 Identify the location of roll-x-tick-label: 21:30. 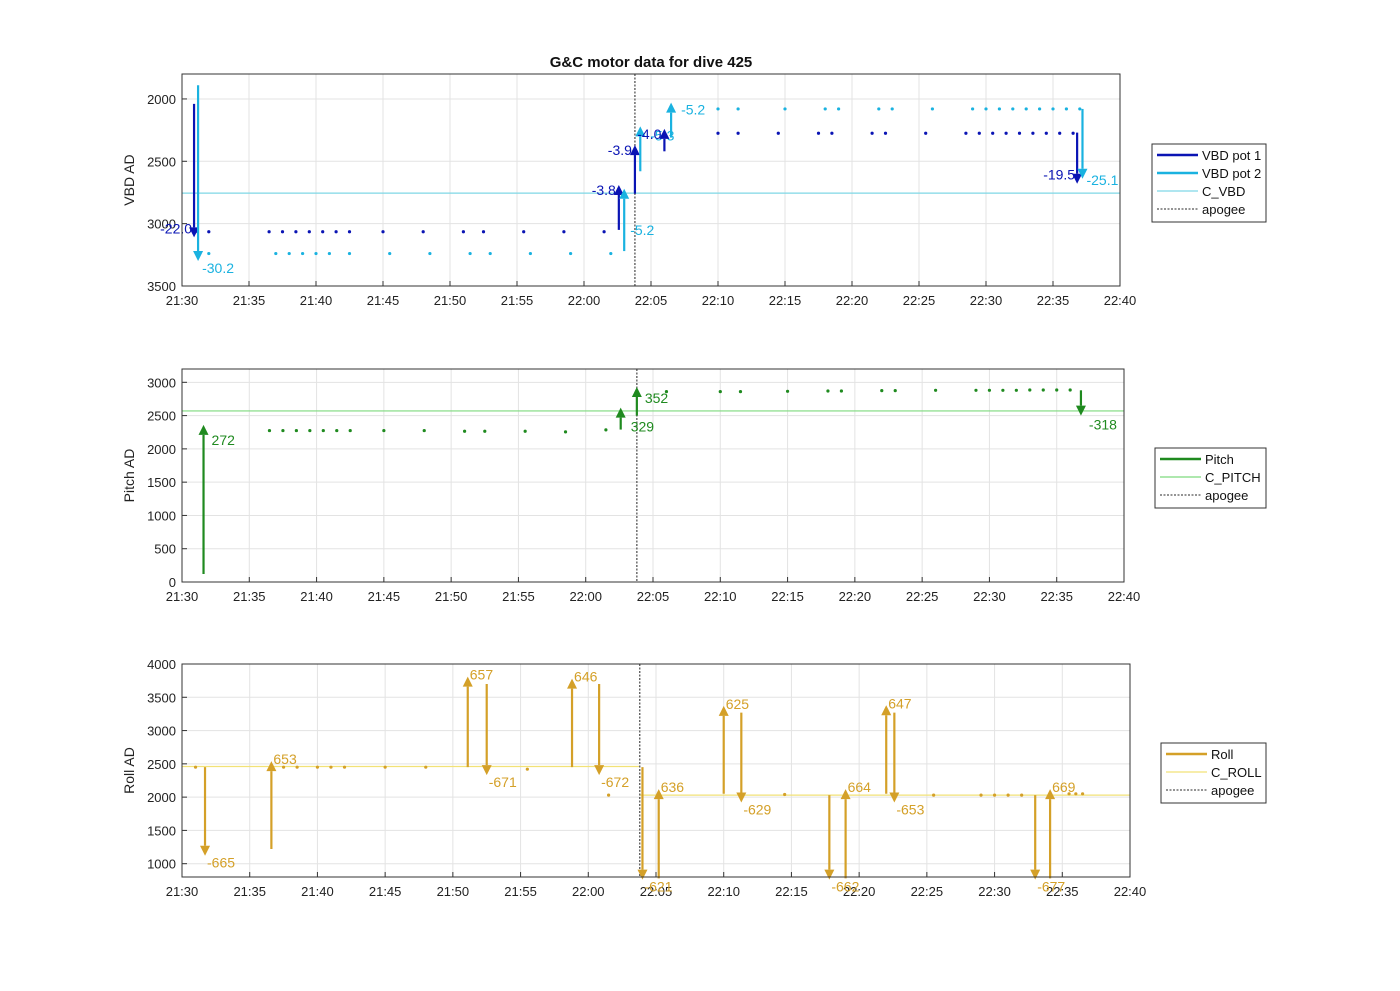
(182, 891).